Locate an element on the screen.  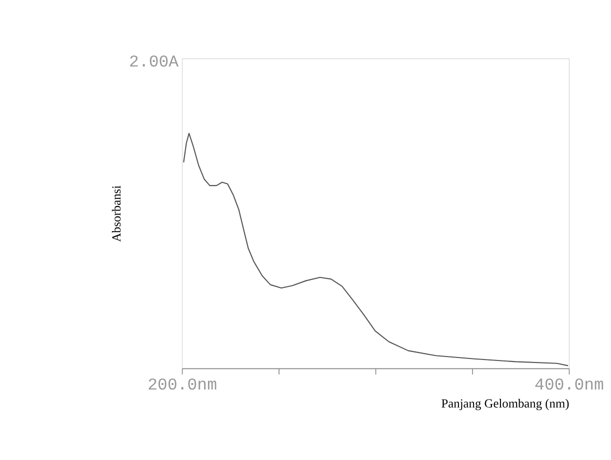
text: 2.00A is located at coordinates (154, 62).